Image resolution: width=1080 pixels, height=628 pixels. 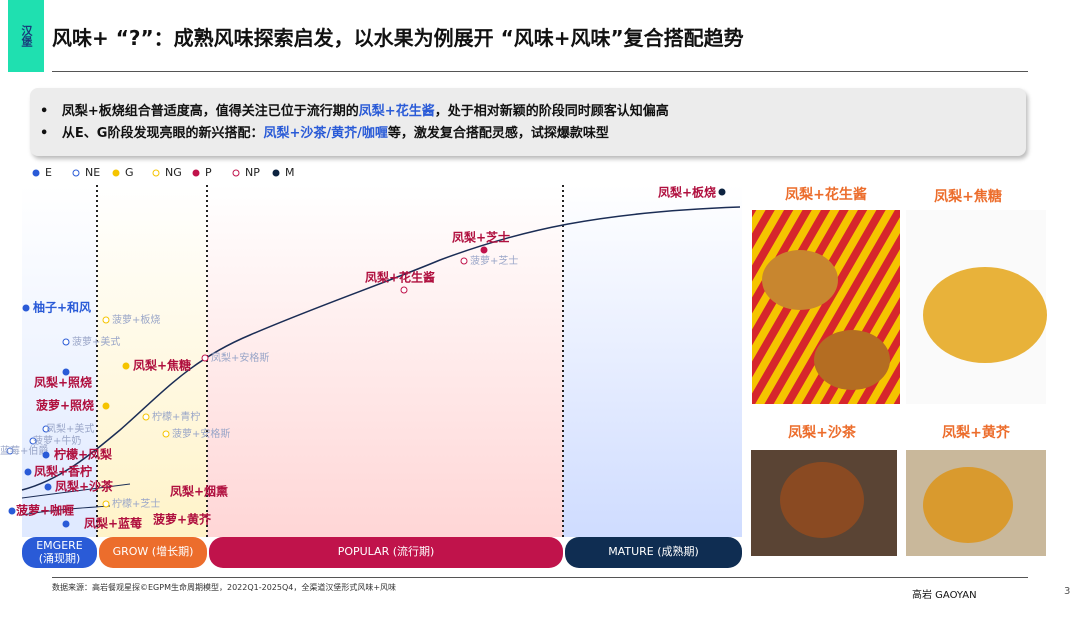 What do you see at coordinates (162, 365) in the screenshot?
I see `point-label: 凤梨+焦糖` at bounding box center [162, 365].